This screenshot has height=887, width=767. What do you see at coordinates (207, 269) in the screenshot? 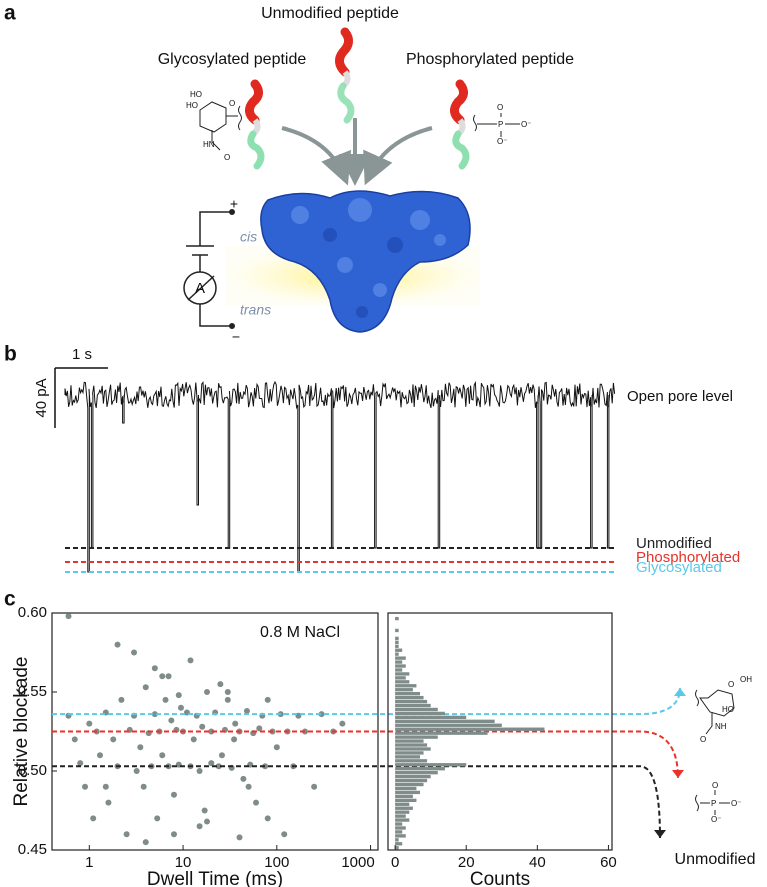
I see `circuit` at bounding box center [207, 269].